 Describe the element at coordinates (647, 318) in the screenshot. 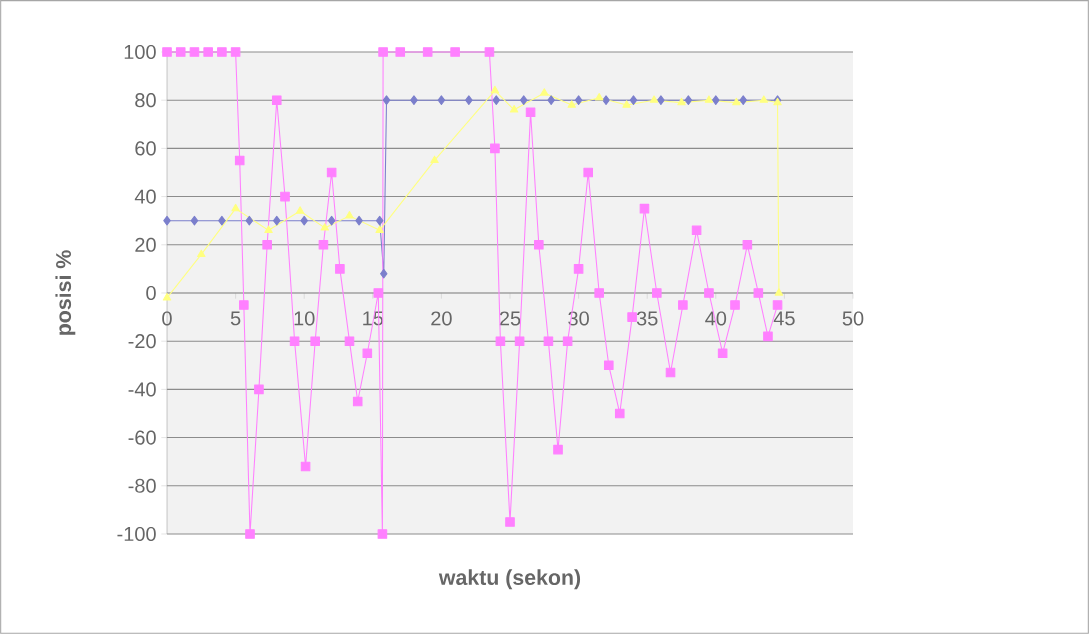

I see `x-tick-label: 35` at that location.